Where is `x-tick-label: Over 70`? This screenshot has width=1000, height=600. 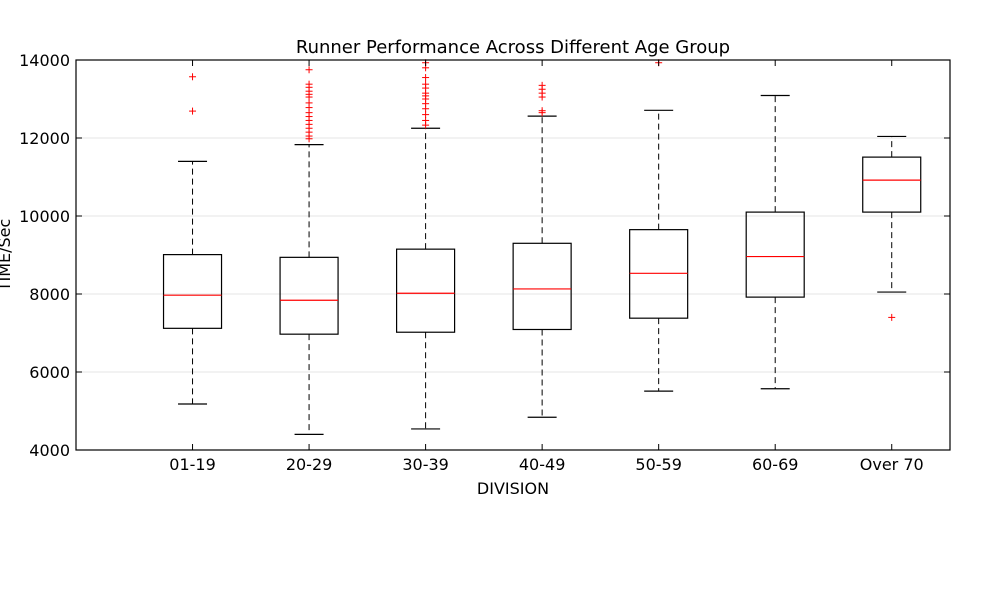 x-tick-label: Over 70 is located at coordinates (892, 464).